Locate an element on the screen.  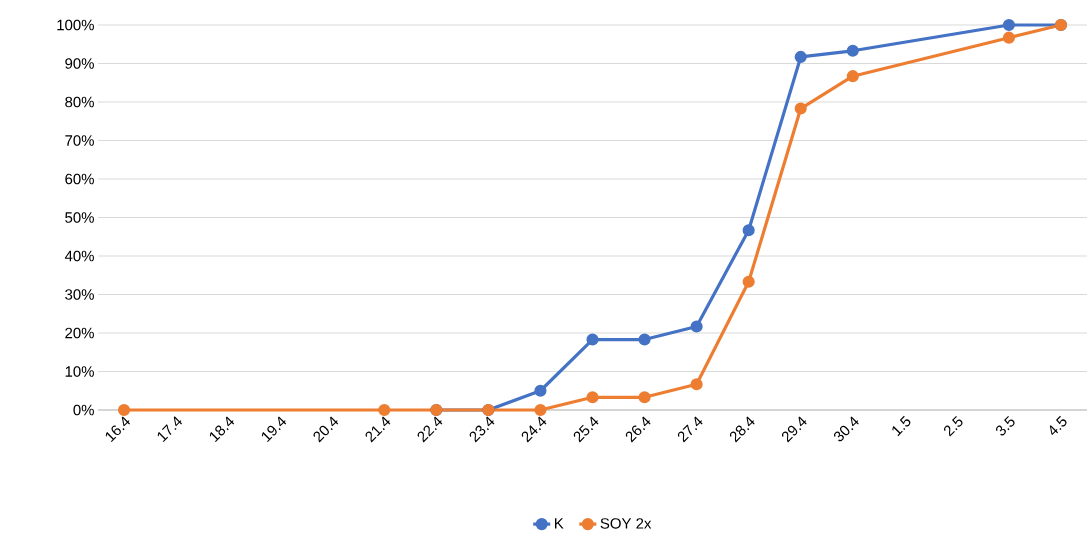
y-tick-label: 60% is located at coordinates (79, 179).